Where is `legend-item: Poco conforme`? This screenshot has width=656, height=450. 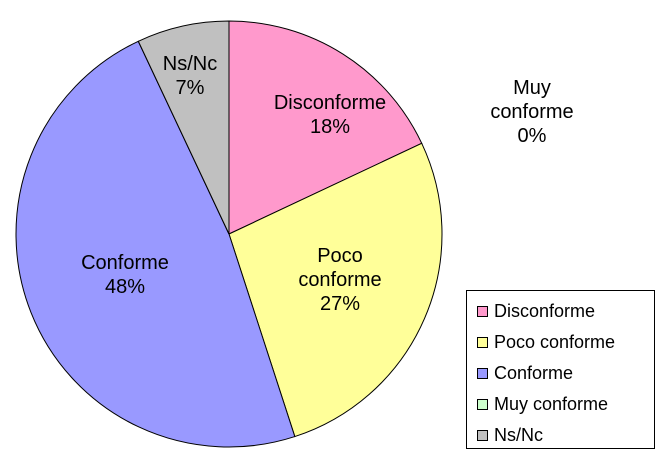
legend-item: Poco conforme is located at coordinates (546, 342).